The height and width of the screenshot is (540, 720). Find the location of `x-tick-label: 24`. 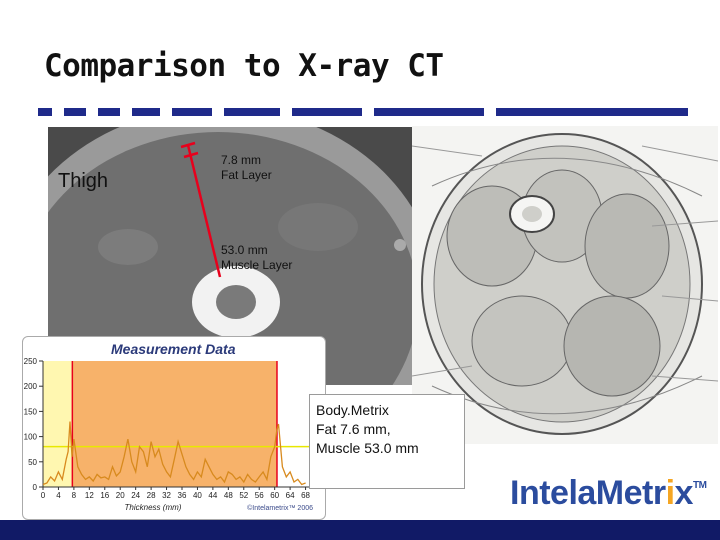

x-tick-label: 24 is located at coordinates (135, 495).